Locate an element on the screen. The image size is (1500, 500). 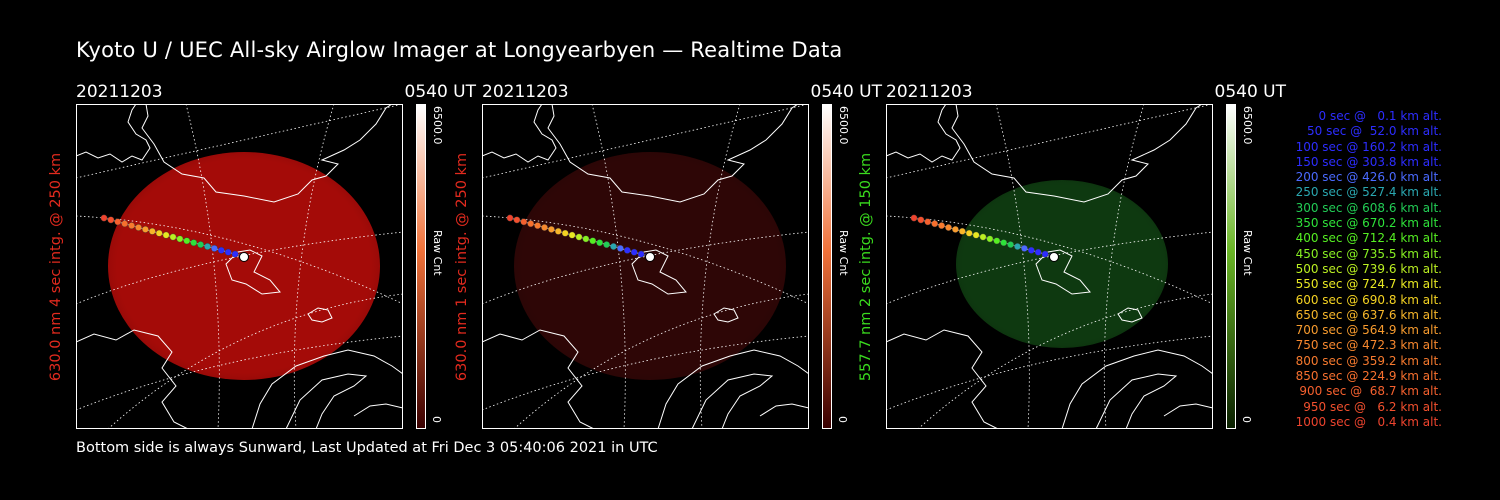
legend-row: 100 sec @ 160.2 km alt. is located at coordinates (1368, 146).